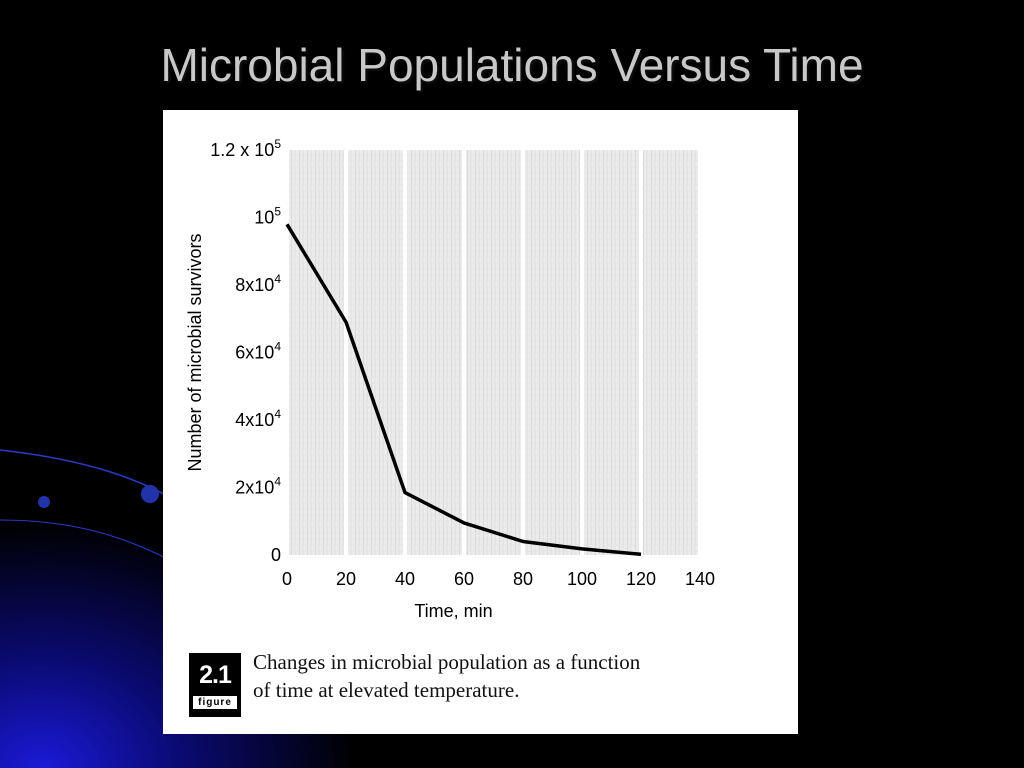 This screenshot has width=1024, height=768. I want to click on y-tick-label: 0, so click(276, 555).